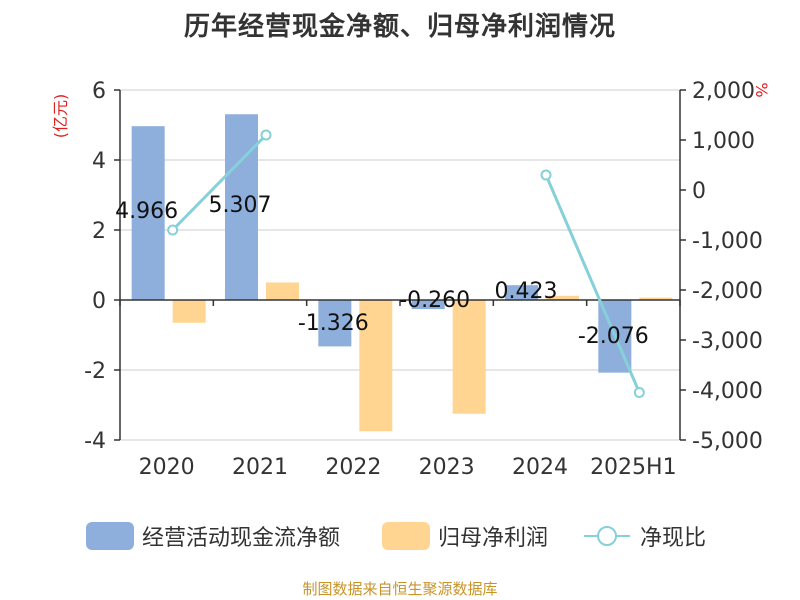  Describe the element at coordinates (723, 141) in the screenshot. I see `right-tick-label-1: 1,000` at that location.